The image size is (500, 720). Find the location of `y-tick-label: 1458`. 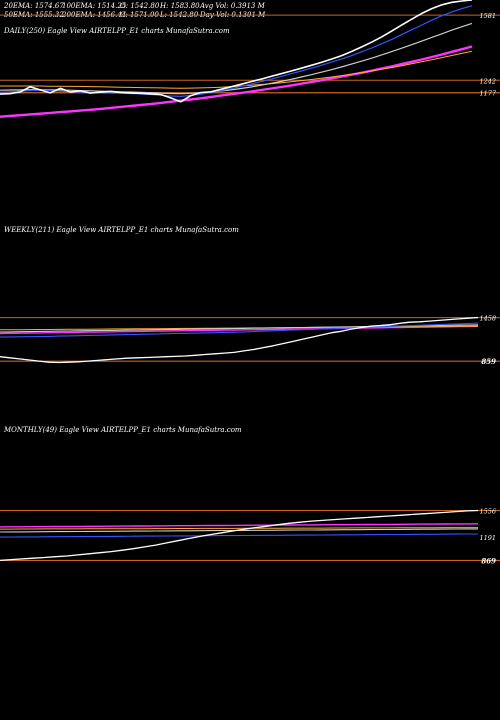

y-tick-label: 1458 is located at coordinates (487, 319).